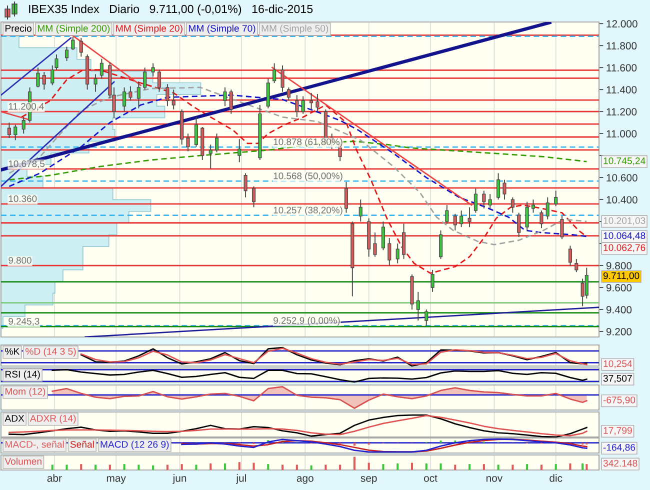  Describe the element at coordinates (23, 375) in the screenshot. I see `series-label: RSI (14)` at that location.